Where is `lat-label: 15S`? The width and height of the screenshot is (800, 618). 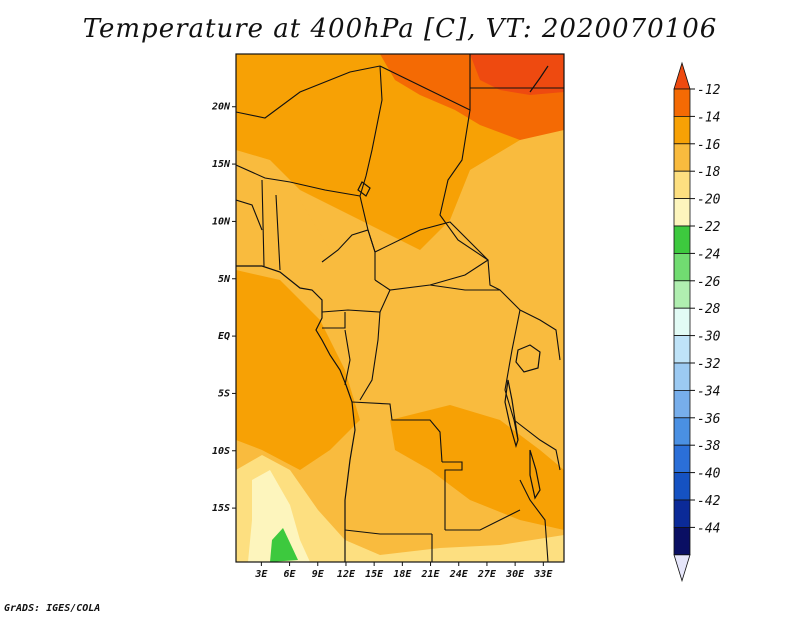
lat-label: 15S is located at coordinates (221, 508).